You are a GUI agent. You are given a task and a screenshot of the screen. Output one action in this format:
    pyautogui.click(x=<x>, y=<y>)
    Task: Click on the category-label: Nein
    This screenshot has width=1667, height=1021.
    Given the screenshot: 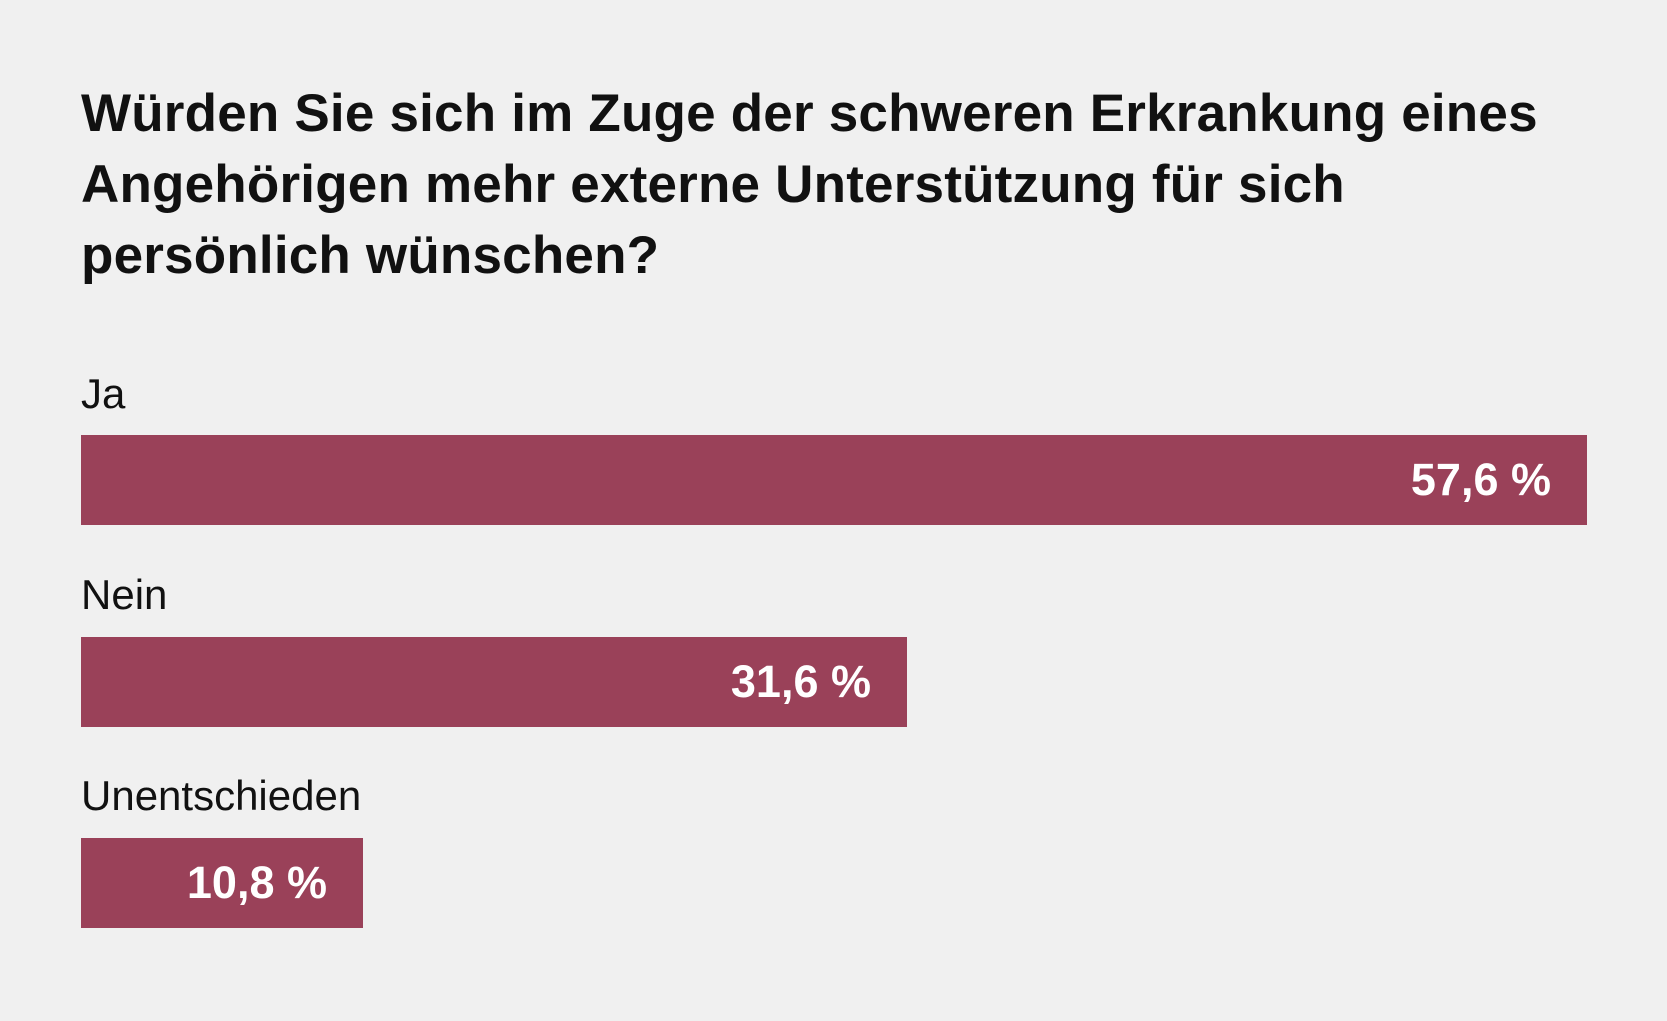 What is the action you would take?
    pyautogui.click(x=124, y=594)
    